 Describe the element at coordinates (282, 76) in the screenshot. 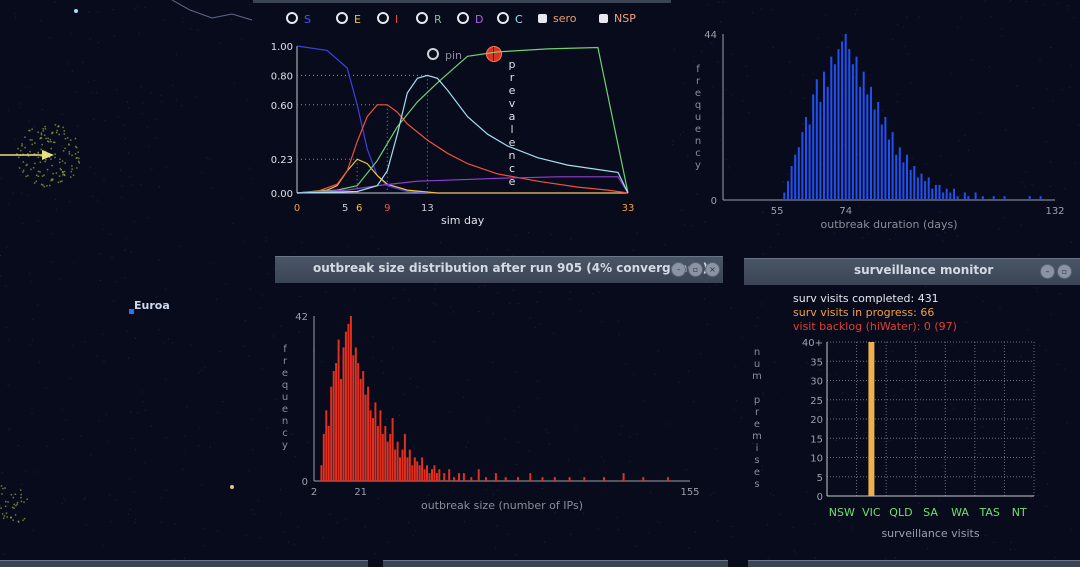

I see `y-tick-label: 0.80` at that location.